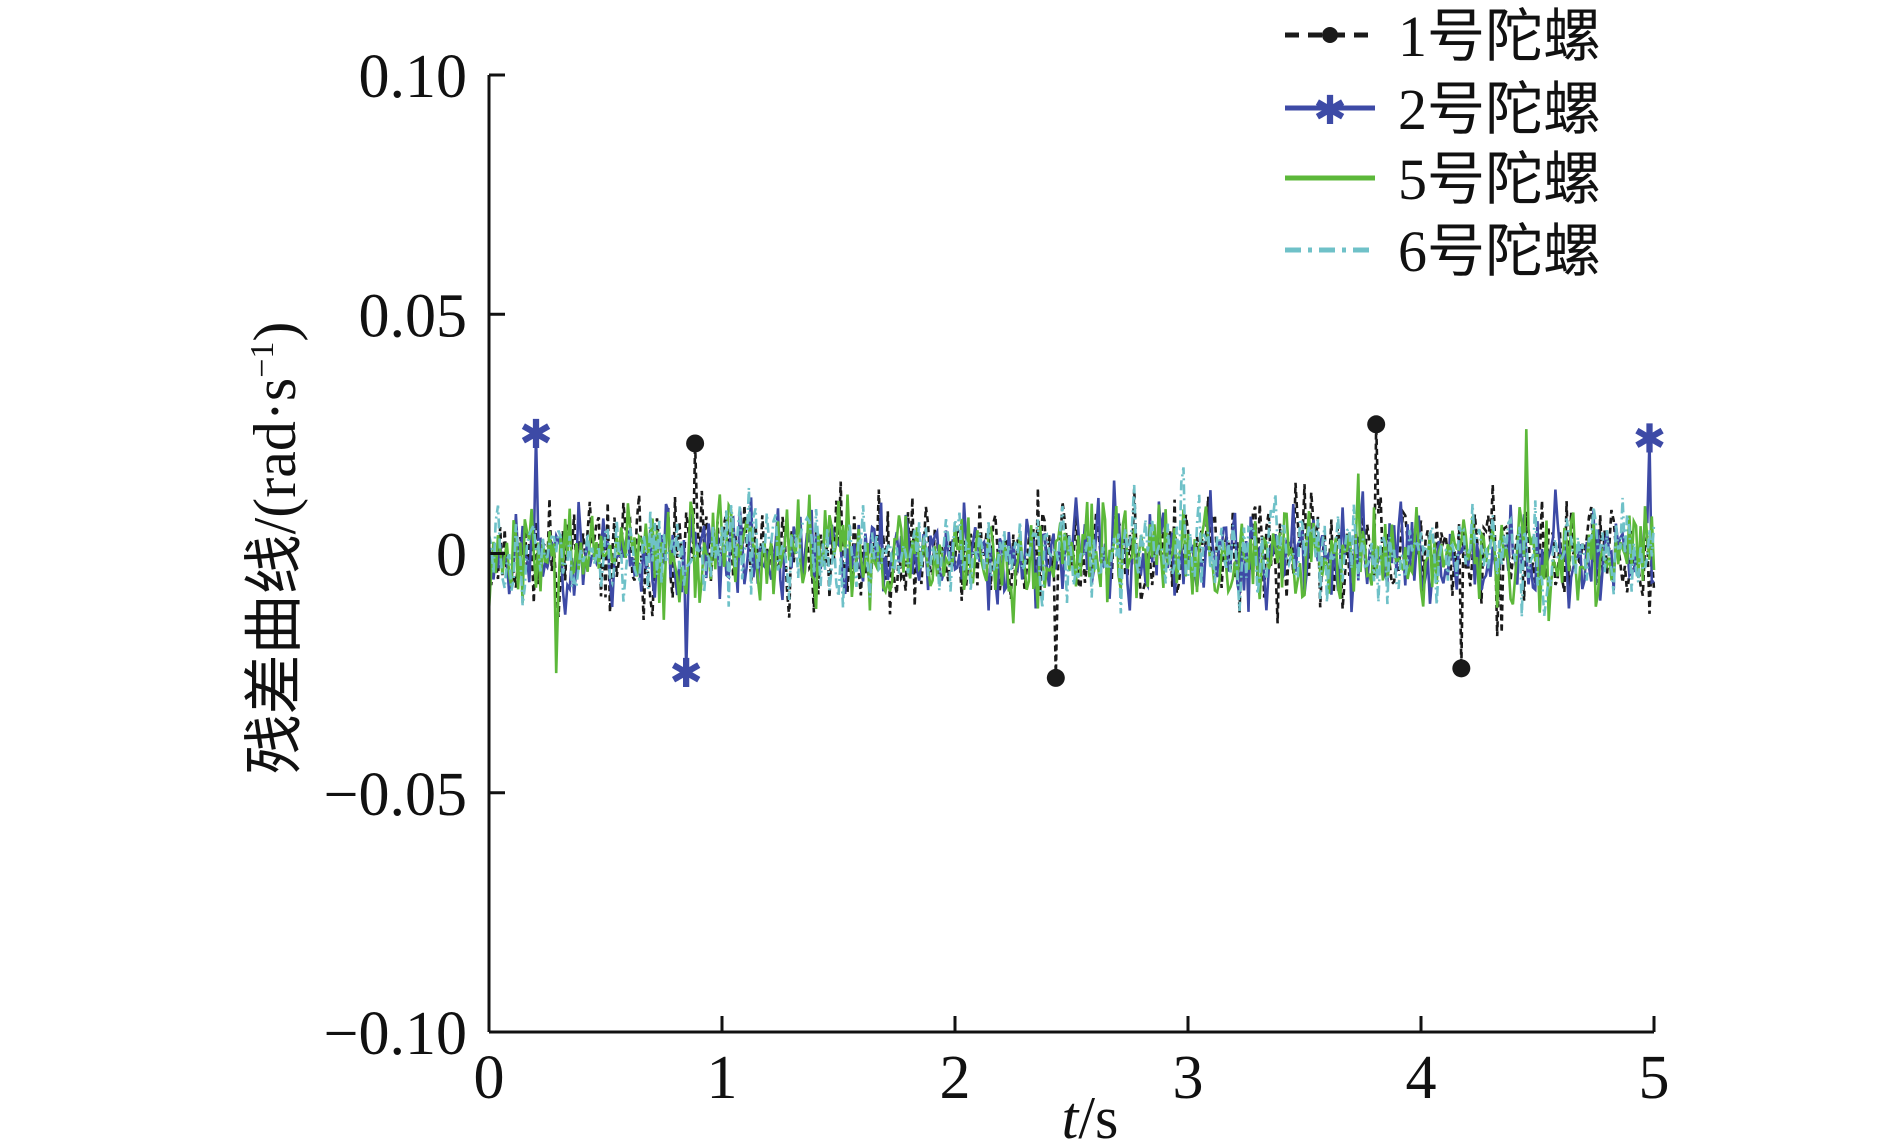  What do you see at coordinates (489, 1078) in the screenshot?
I see `x-tick-label: 0` at bounding box center [489, 1078].